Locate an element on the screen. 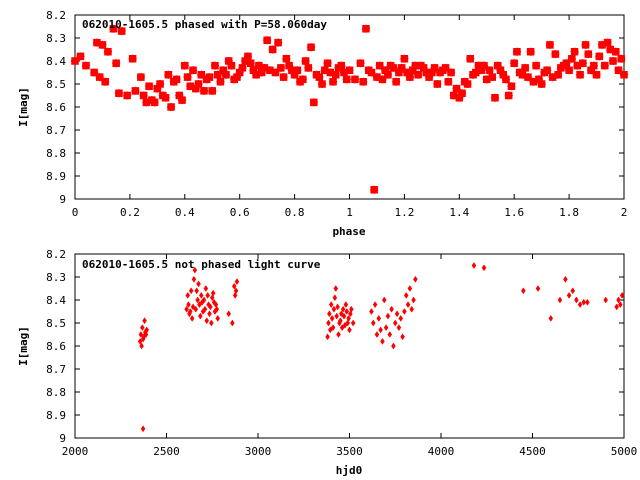 Image resolution: width=640 pixels, height=480 pixels. chart-title: 062010-1605.5 not phased light curve is located at coordinates (201, 264).